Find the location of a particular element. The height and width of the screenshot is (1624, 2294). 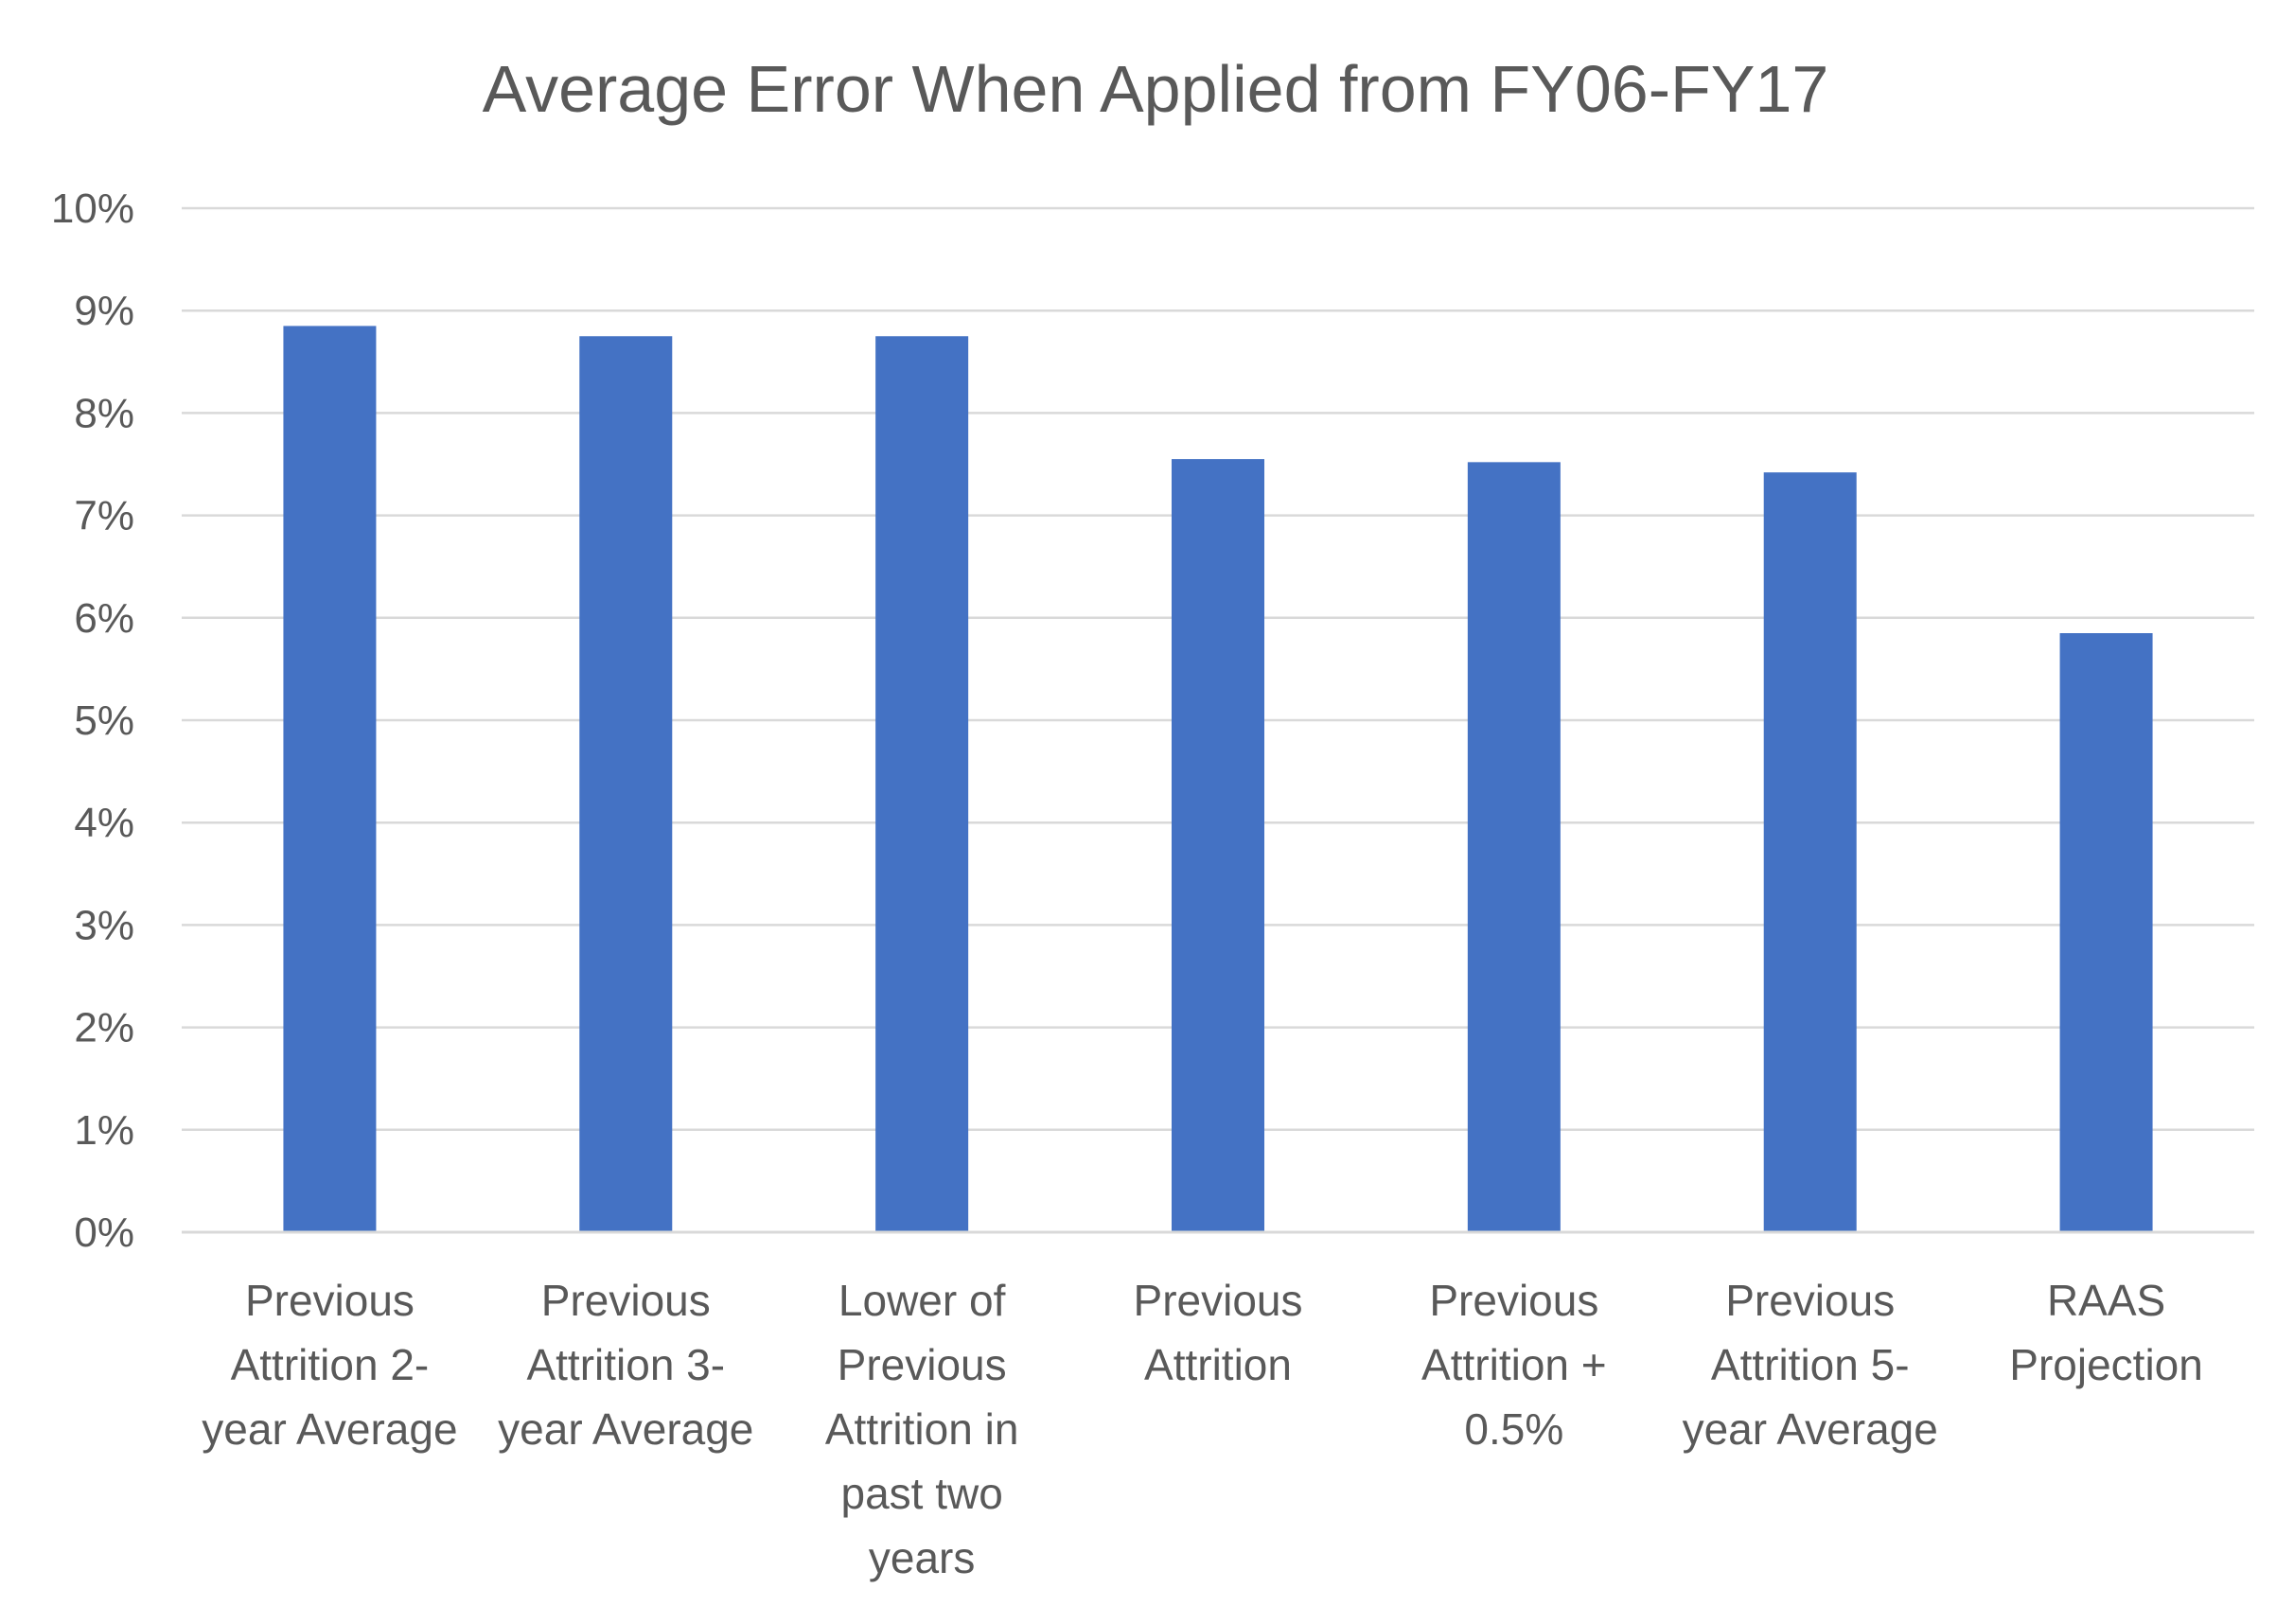

y-tick-label: 0% is located at coordinates (104, 1233).